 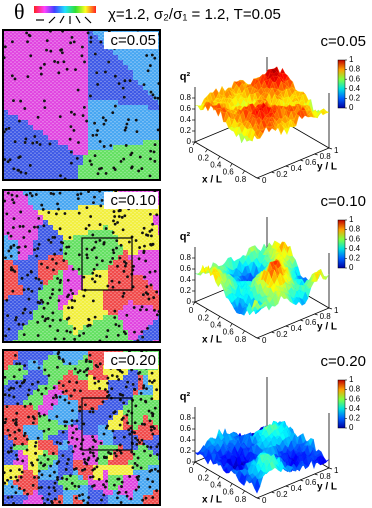 What do you see at coordinates (216, 325) in the screenshot?
I see `x-tick-label: 0.4` at bounding box center [216, 325].